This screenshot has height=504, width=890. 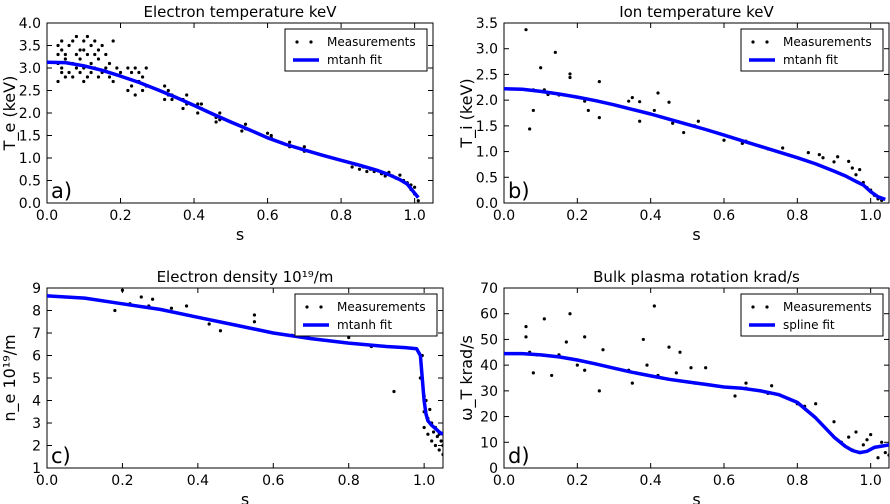 I want to click on legend-label-fit: mtanh fit, so click(x=354, y=60).